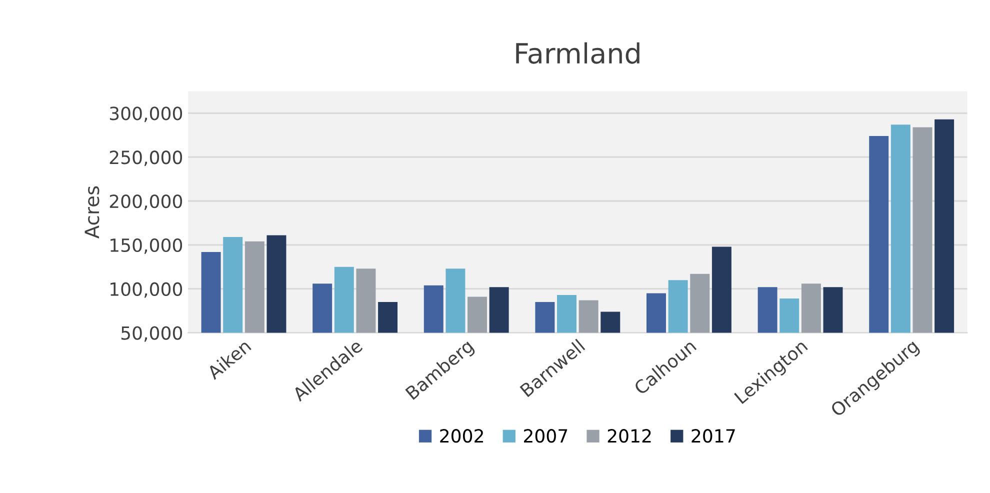 Image resolution: width=990 pixels, height=493 pixels. I want to click on chart-title: Farmland, so click(578, 53).